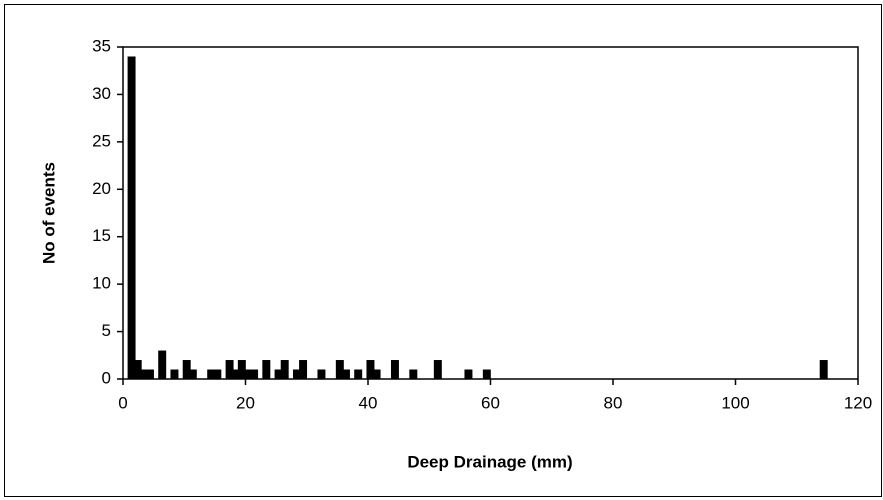 This screenshot has height=500, width=883. I want to click on y-tick-label: 0, so click(106, 377).